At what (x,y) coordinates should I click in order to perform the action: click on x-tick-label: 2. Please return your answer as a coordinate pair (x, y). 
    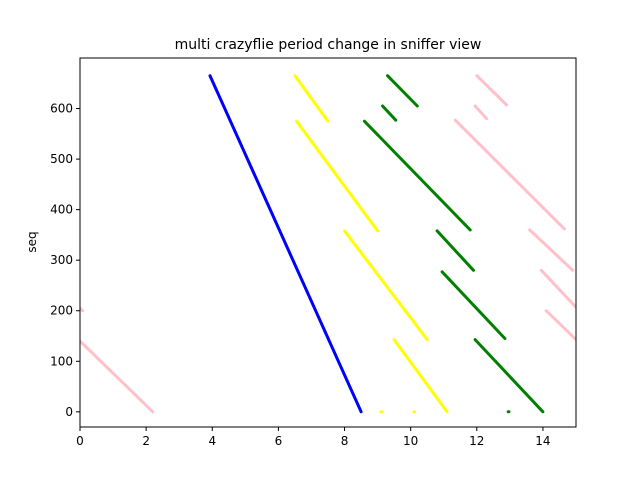
    Looking at the image, I should click on (146, 441).